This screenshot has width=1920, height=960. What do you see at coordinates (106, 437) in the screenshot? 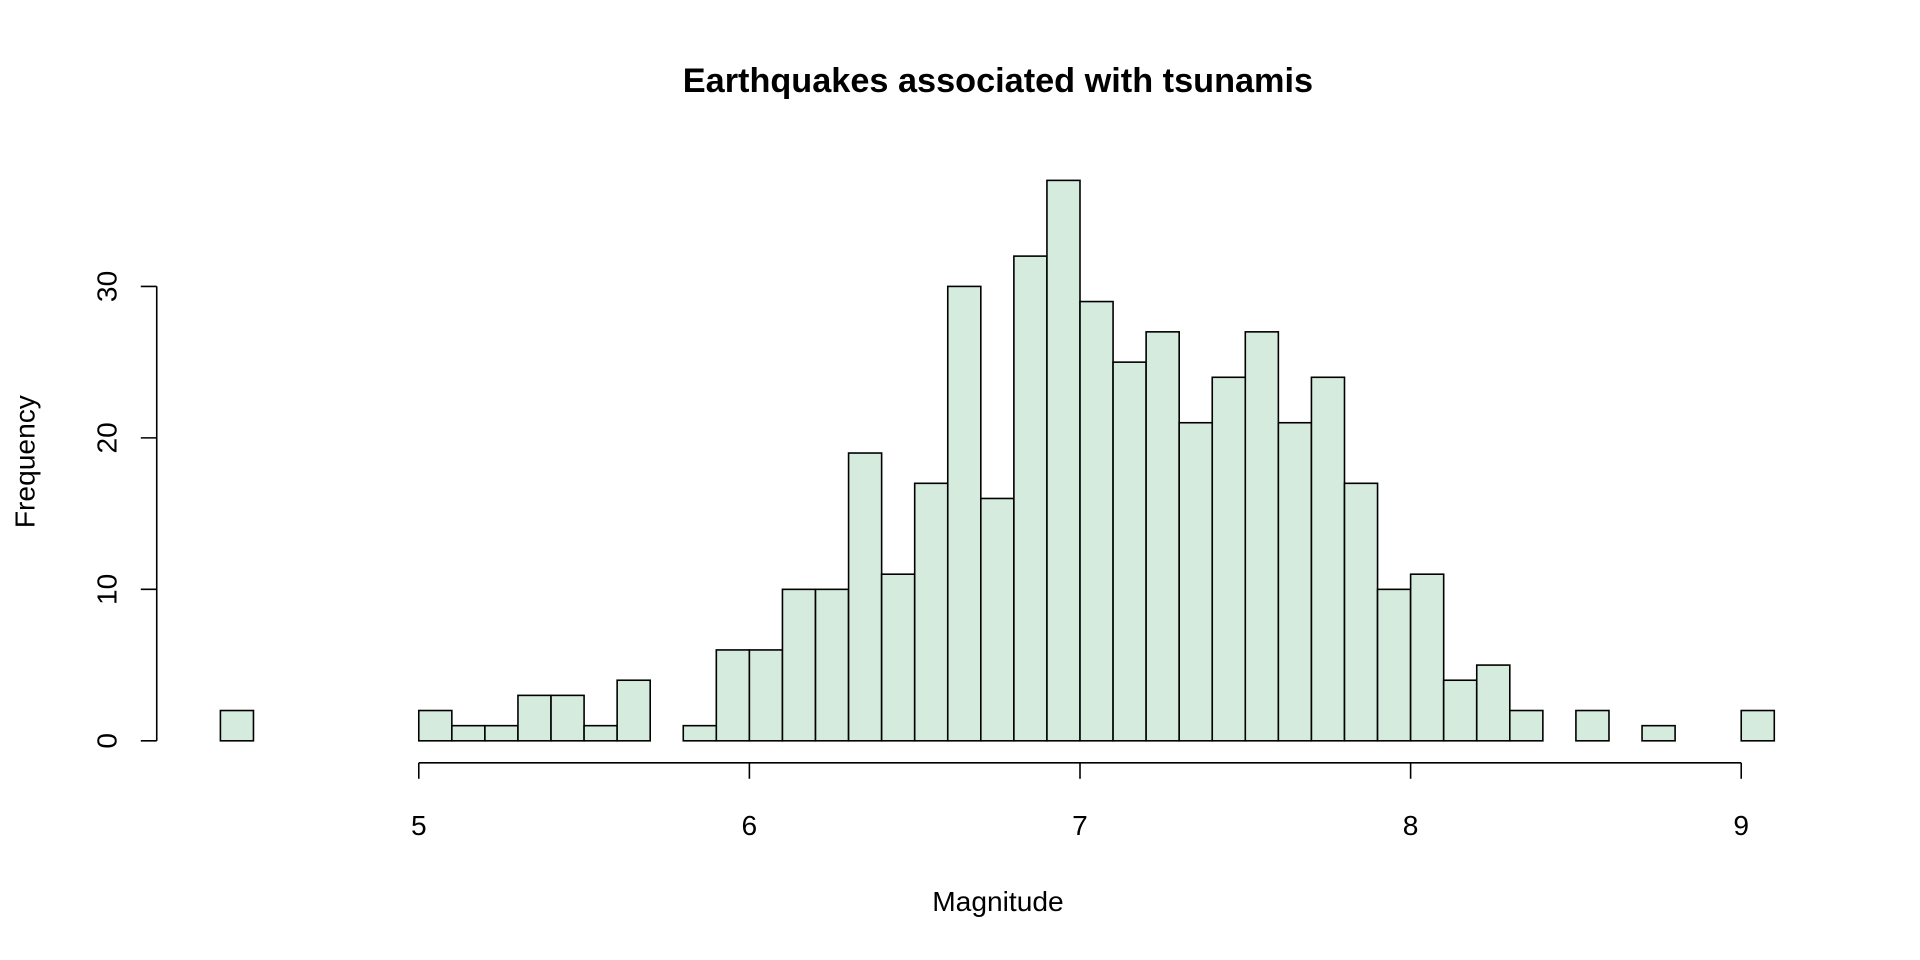
I see `y-tick-label: 20` at bounding box center [106, 437].